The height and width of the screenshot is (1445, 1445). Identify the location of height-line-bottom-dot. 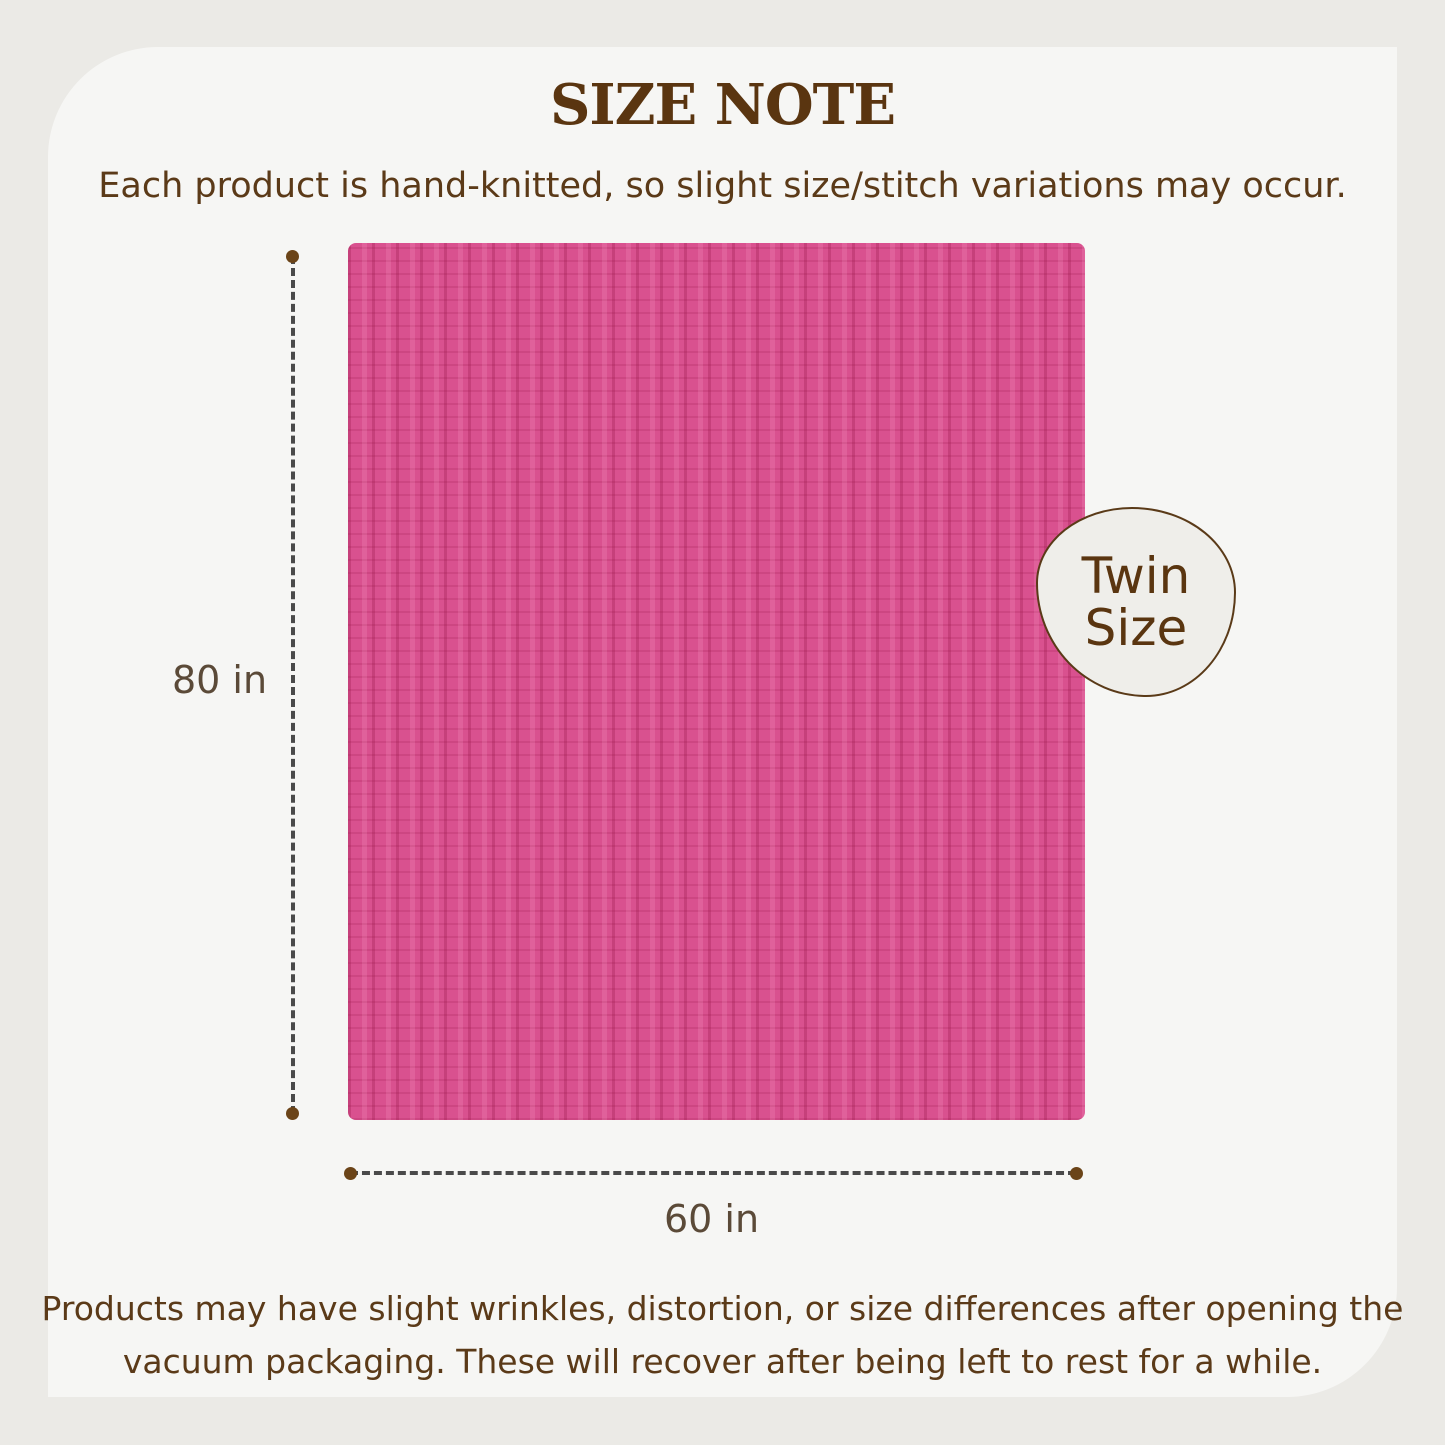
(292, 1113).